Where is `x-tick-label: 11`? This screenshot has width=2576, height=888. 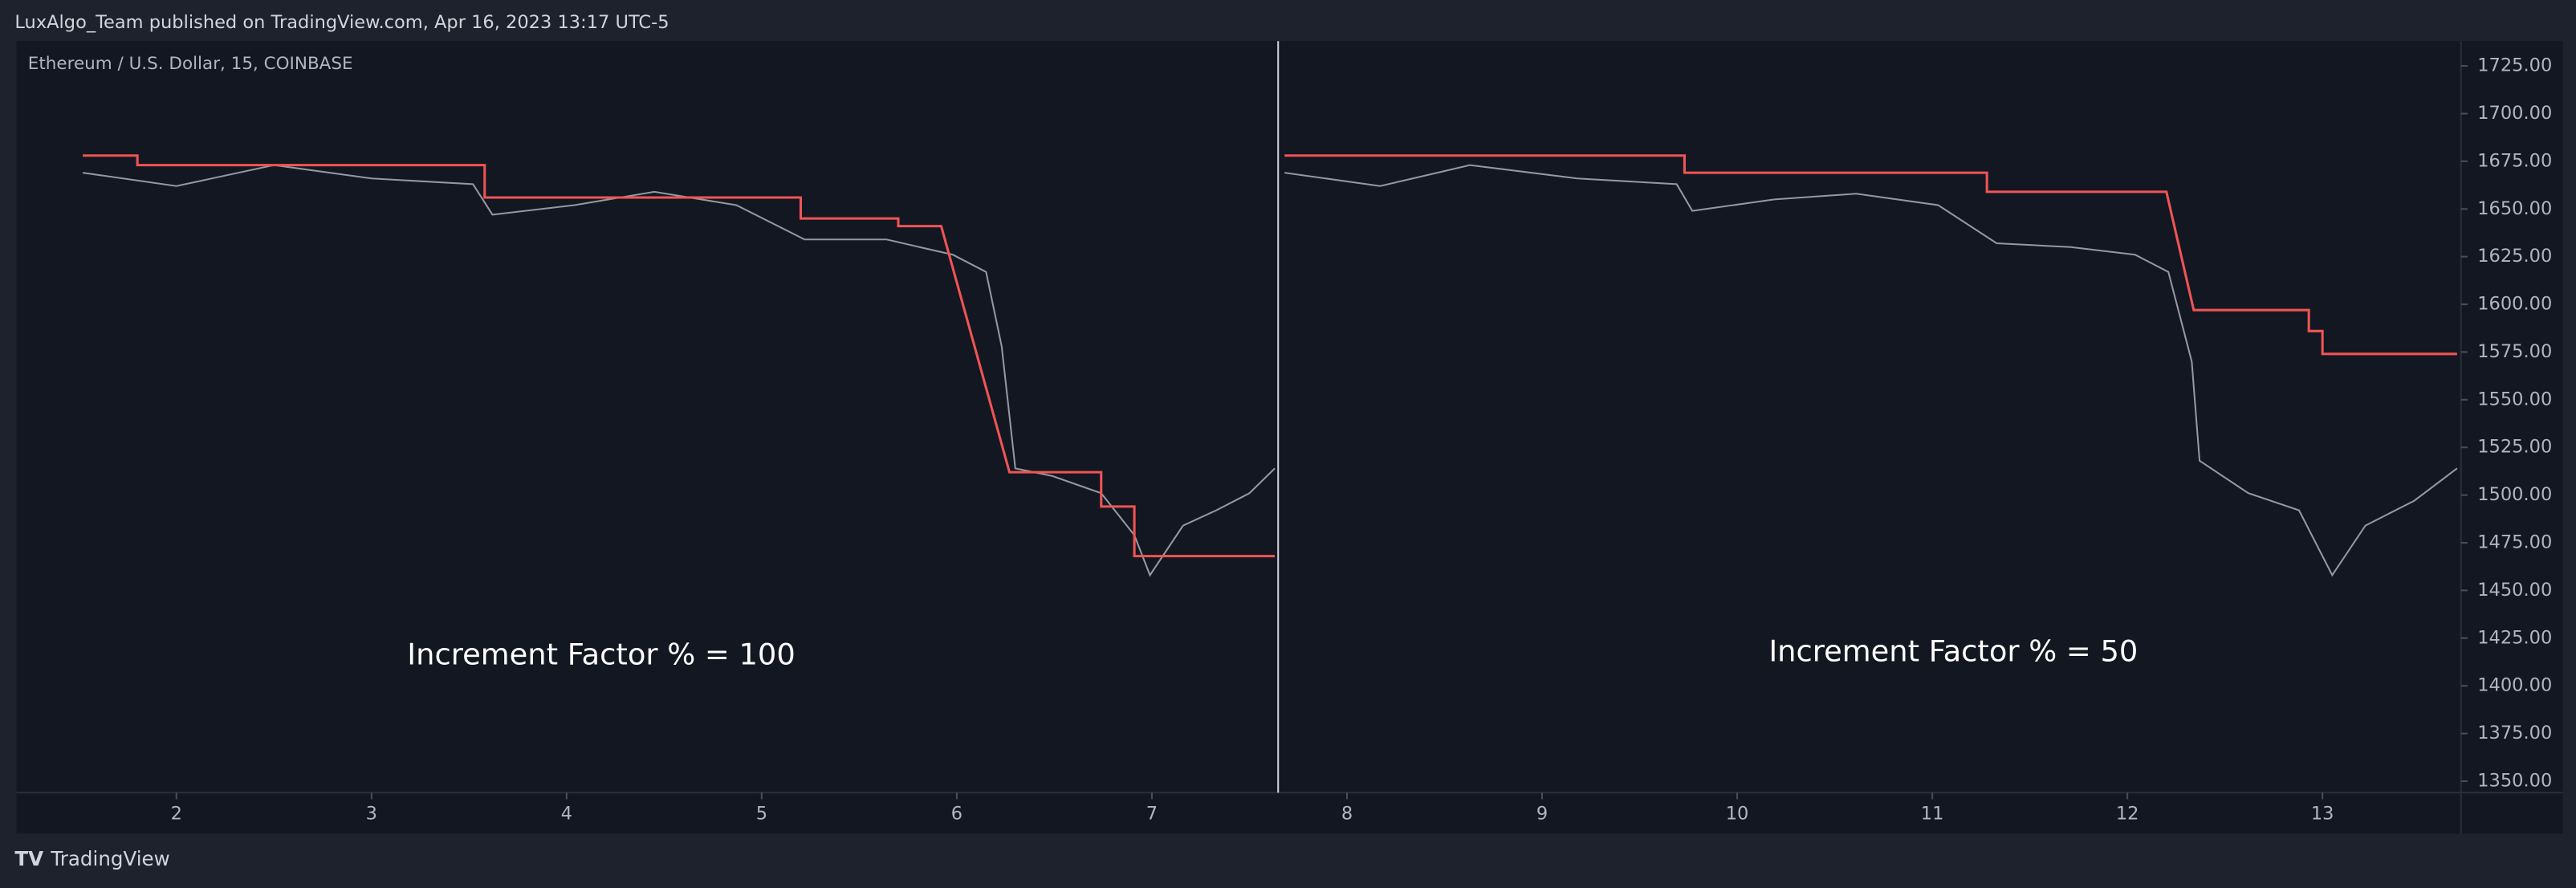
x-tick-label: 11 is located at coordinates (1932, 813).